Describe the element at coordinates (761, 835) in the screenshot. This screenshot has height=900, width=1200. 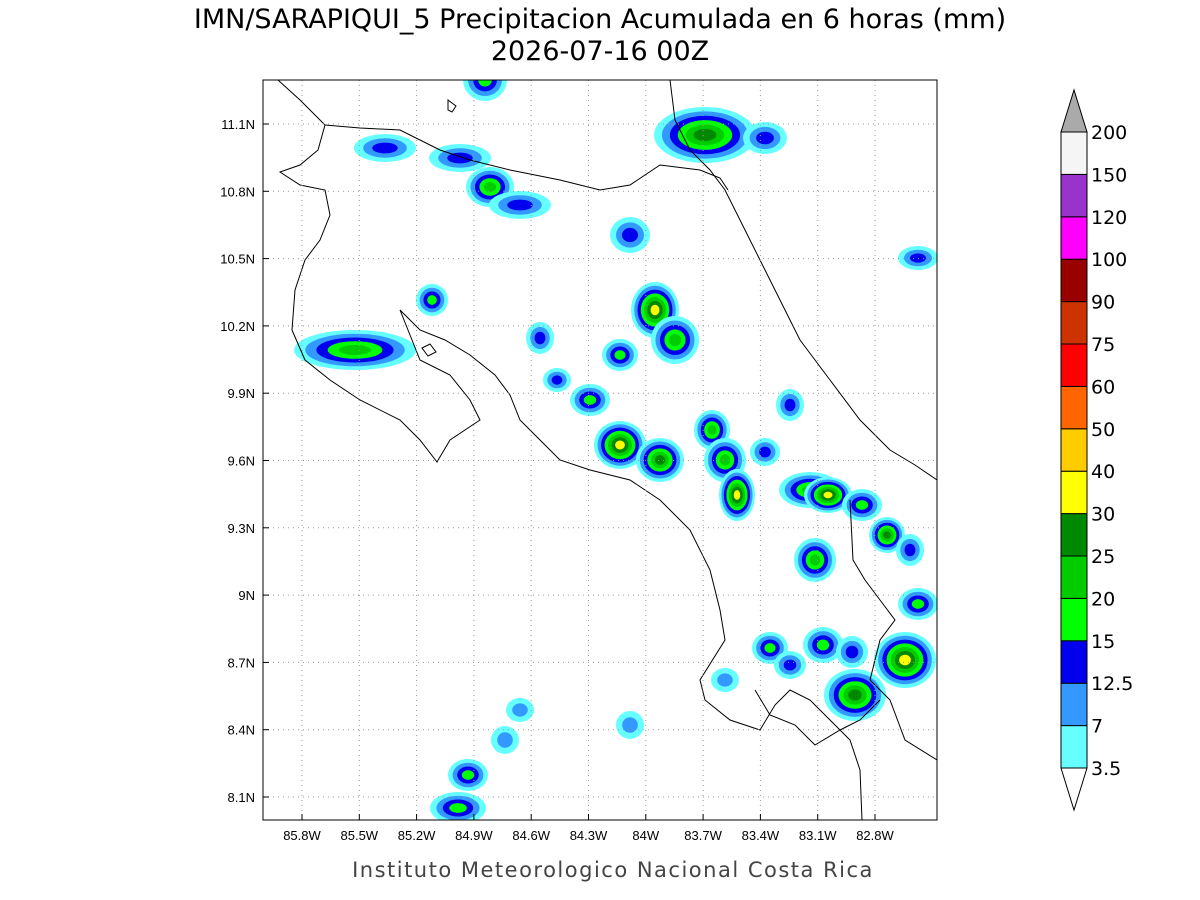
I see `lon-label: 83.4W` at that location.